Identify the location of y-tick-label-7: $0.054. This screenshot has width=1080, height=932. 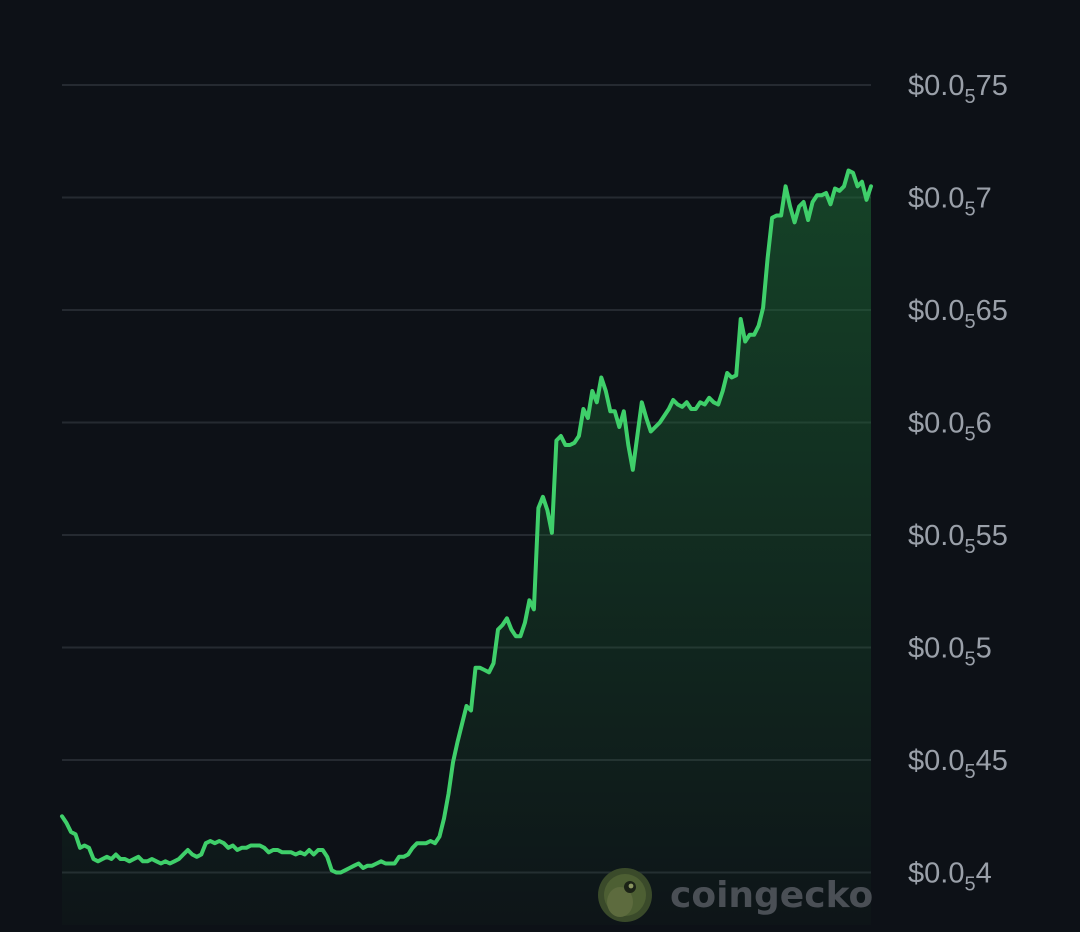
(950, 877).